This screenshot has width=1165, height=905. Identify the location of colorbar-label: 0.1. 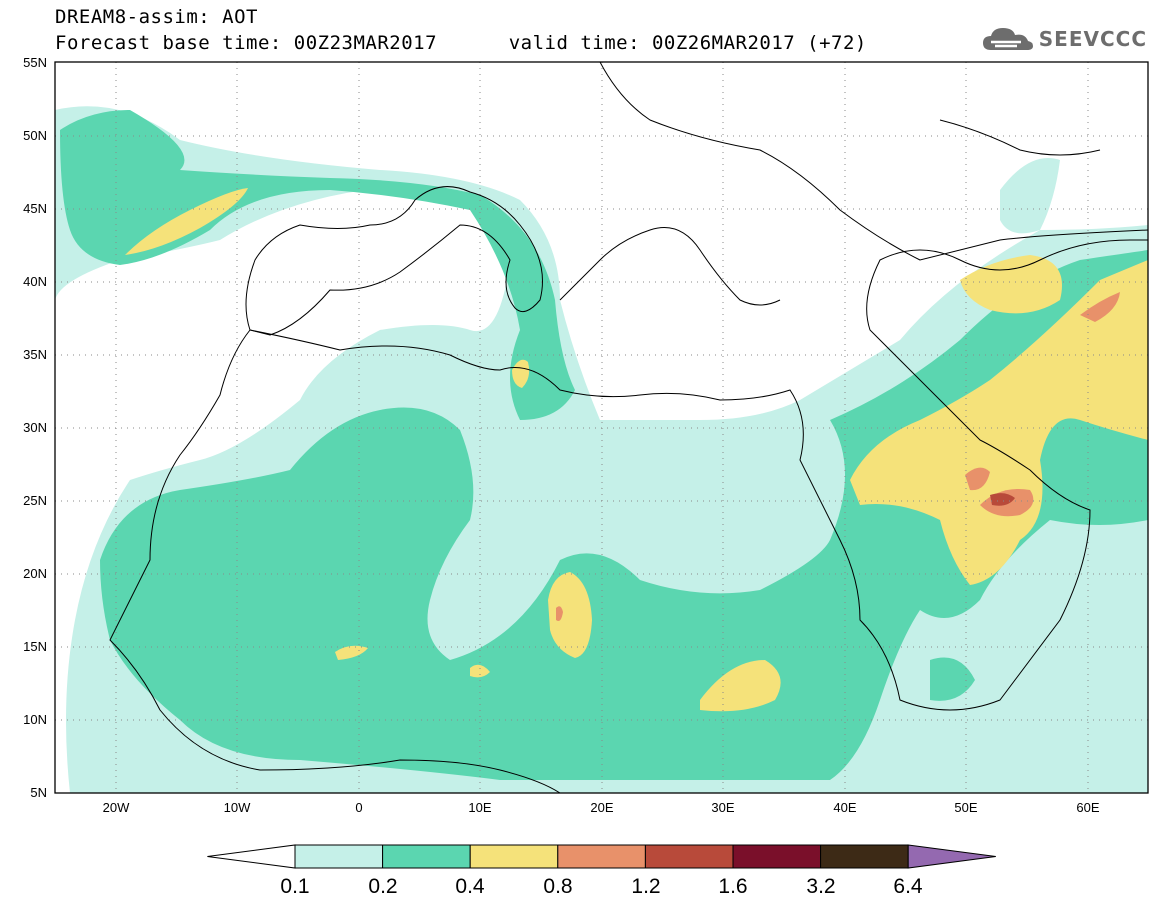
(294, 886).